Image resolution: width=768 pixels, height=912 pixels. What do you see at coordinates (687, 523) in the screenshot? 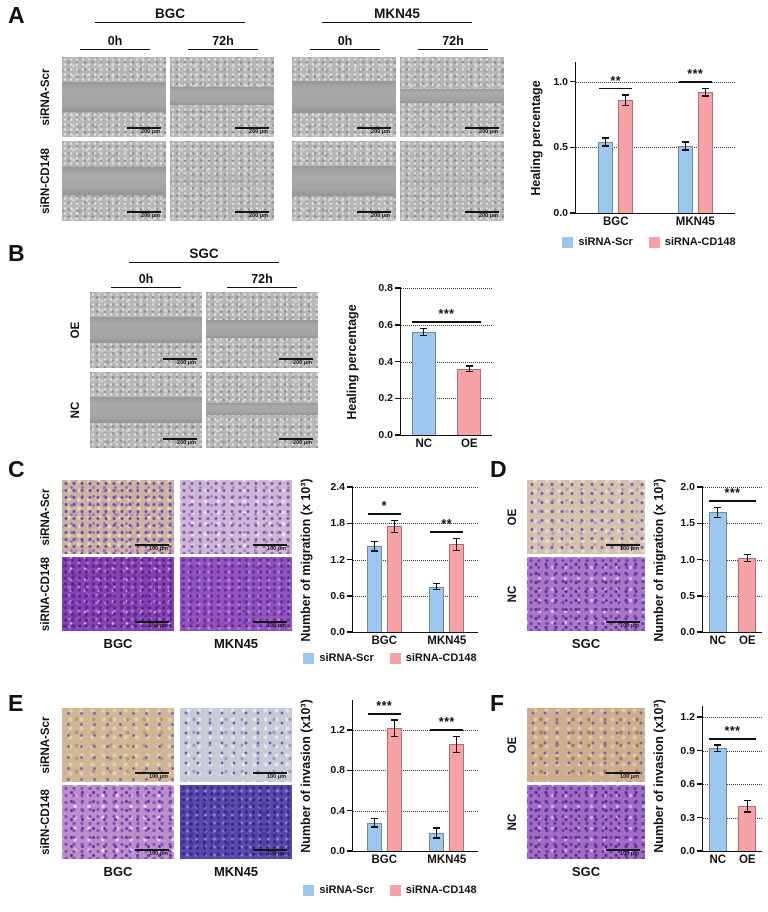
I see `y-tick-label: 1.5` at bounding box center [687, 523].